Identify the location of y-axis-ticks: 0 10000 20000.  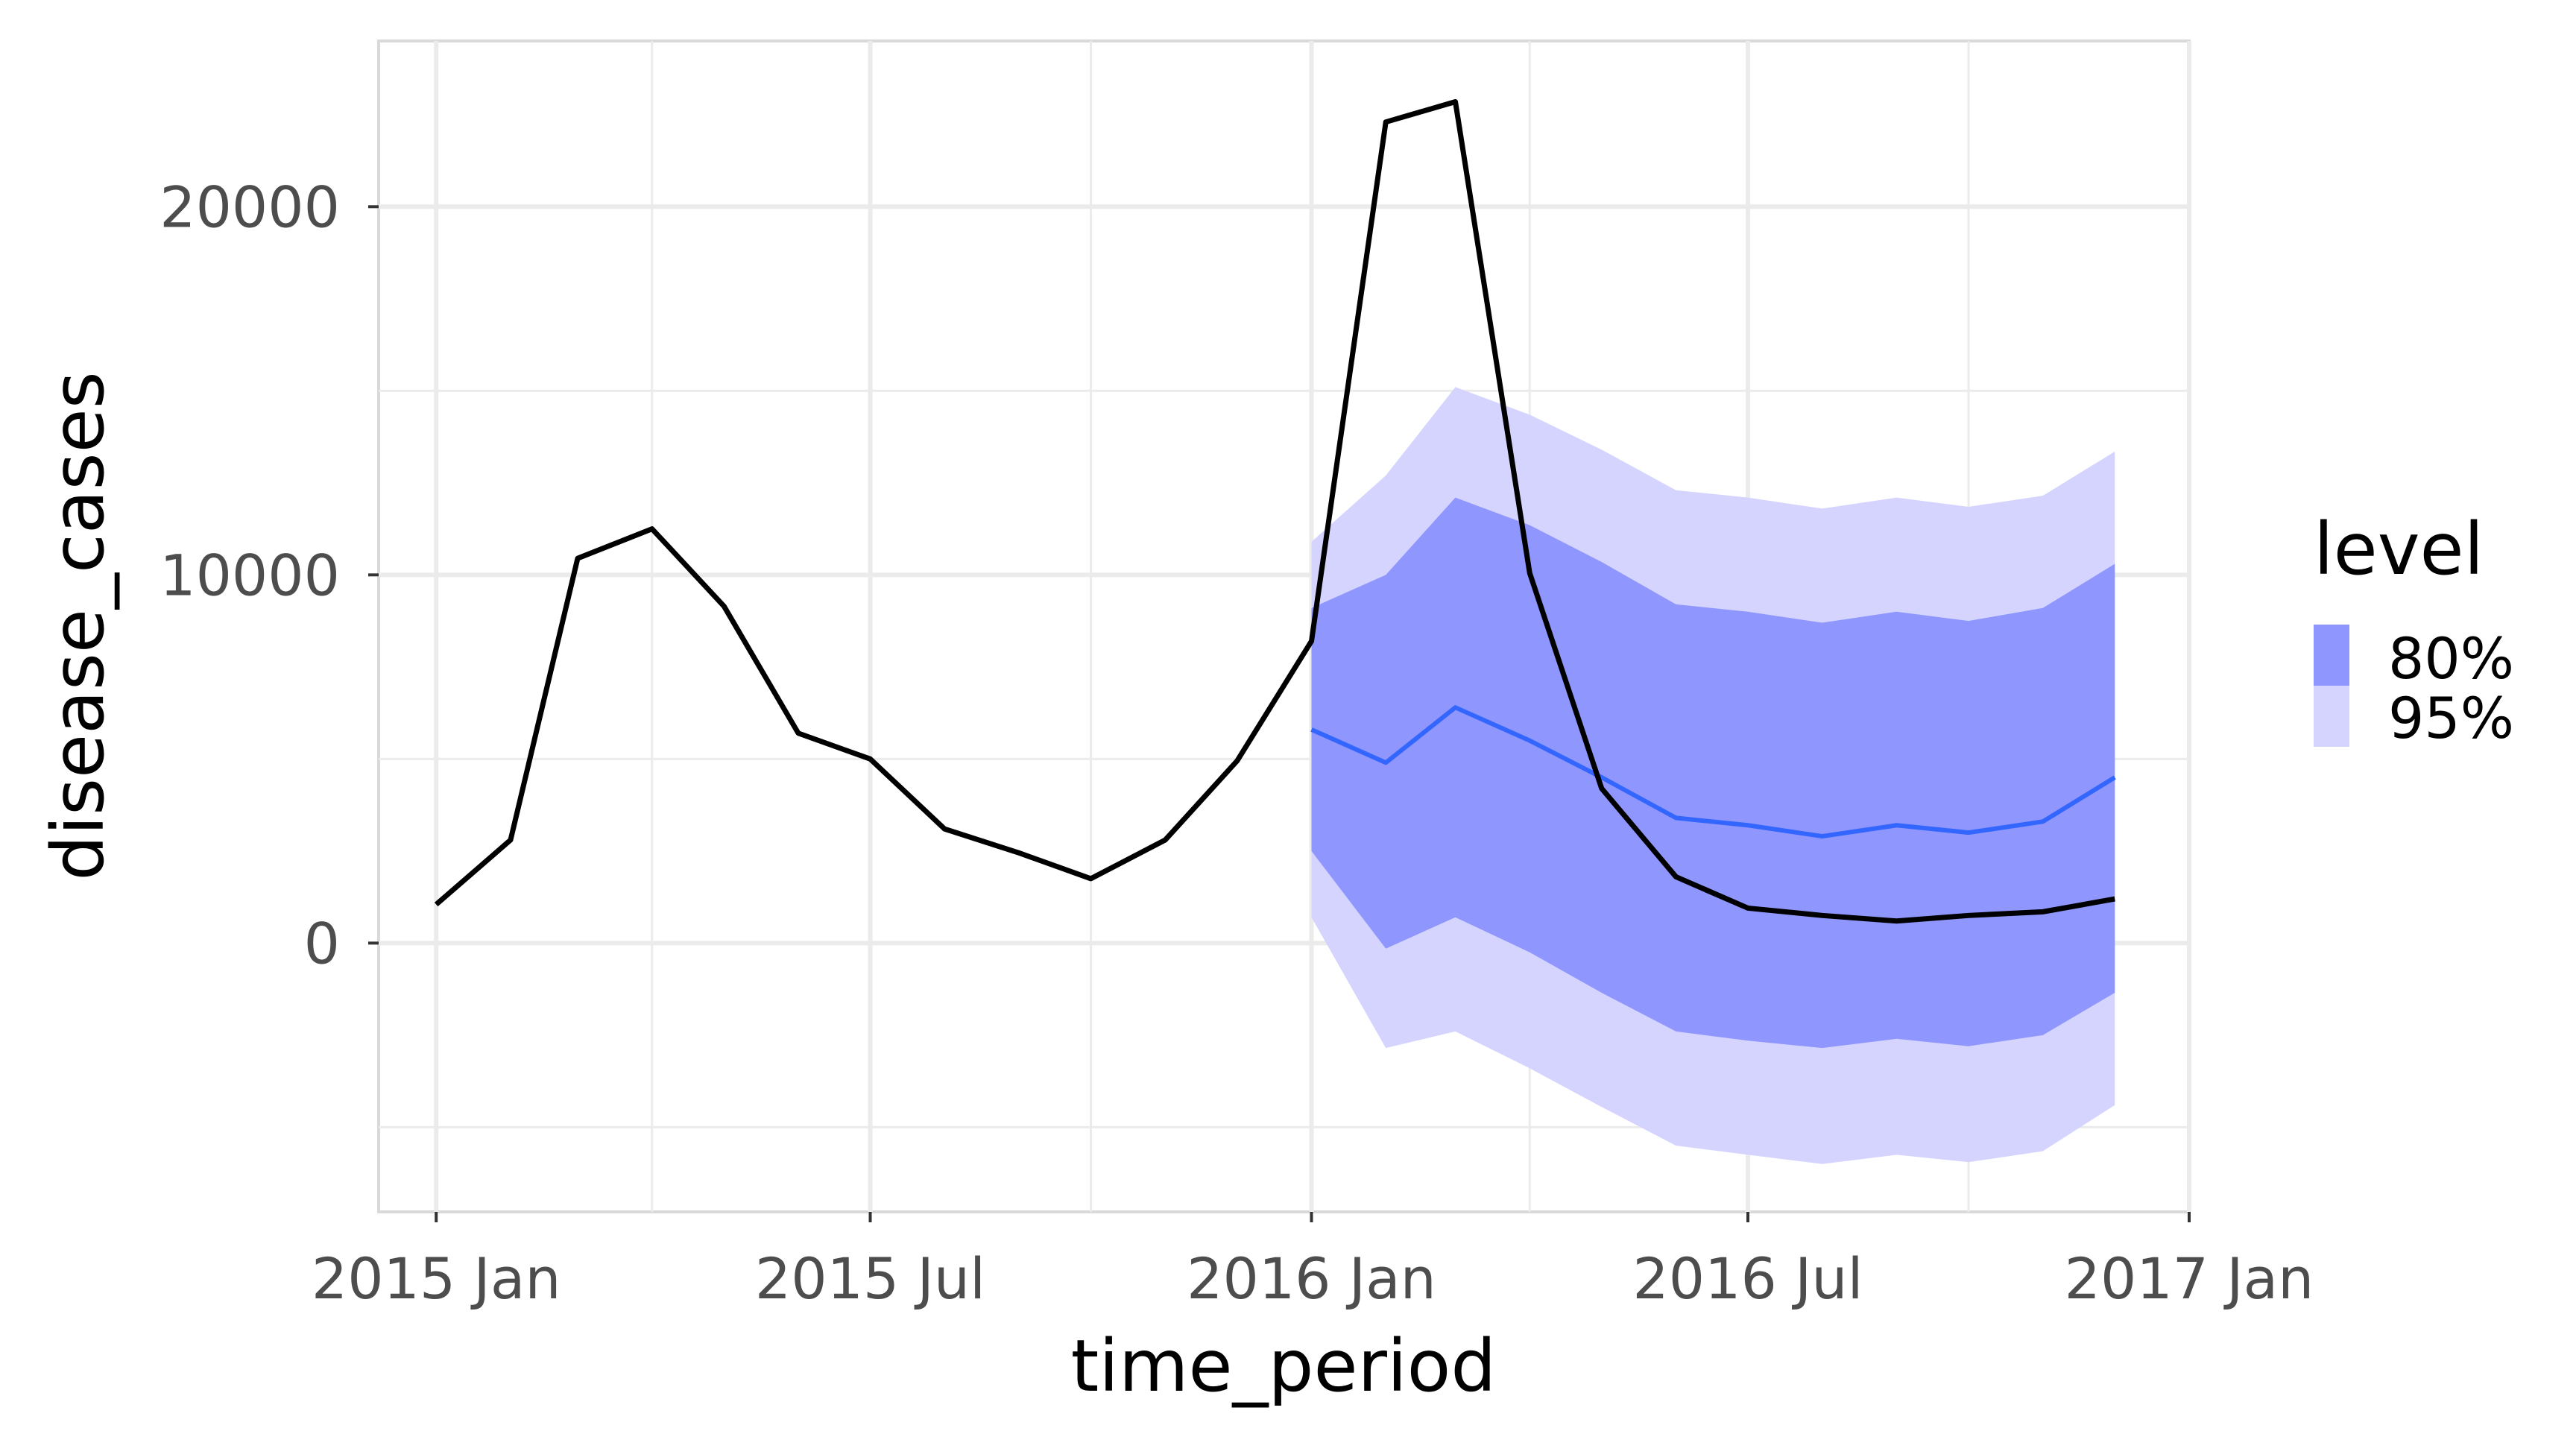
(269, 575).